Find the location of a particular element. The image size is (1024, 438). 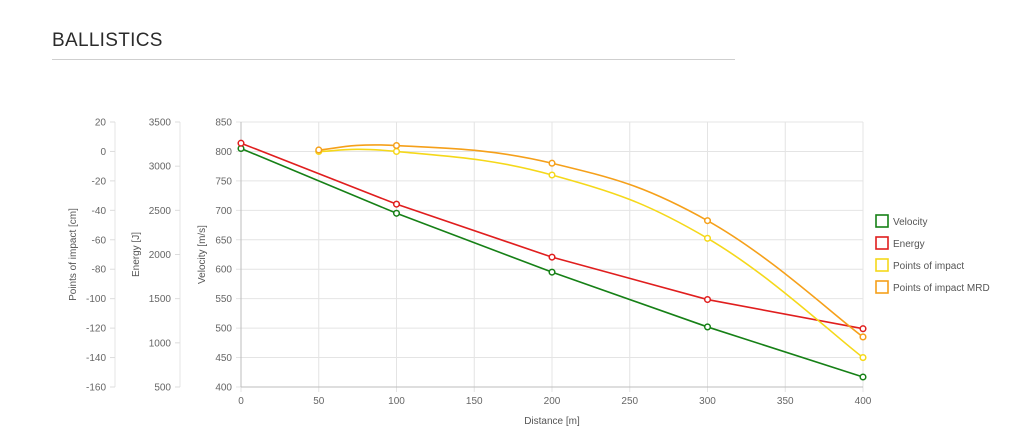

x-tick-label: 150 is located at coordinates (474, 401).